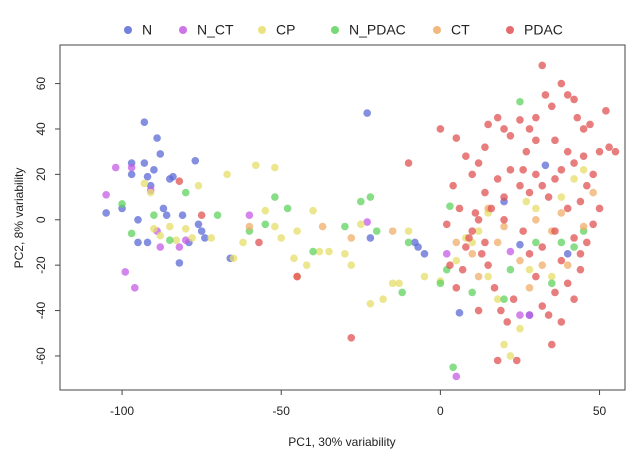  Describe the element at coordinates (600, 411) in the screenshot. I see `x-tick-label: 50` at that location.